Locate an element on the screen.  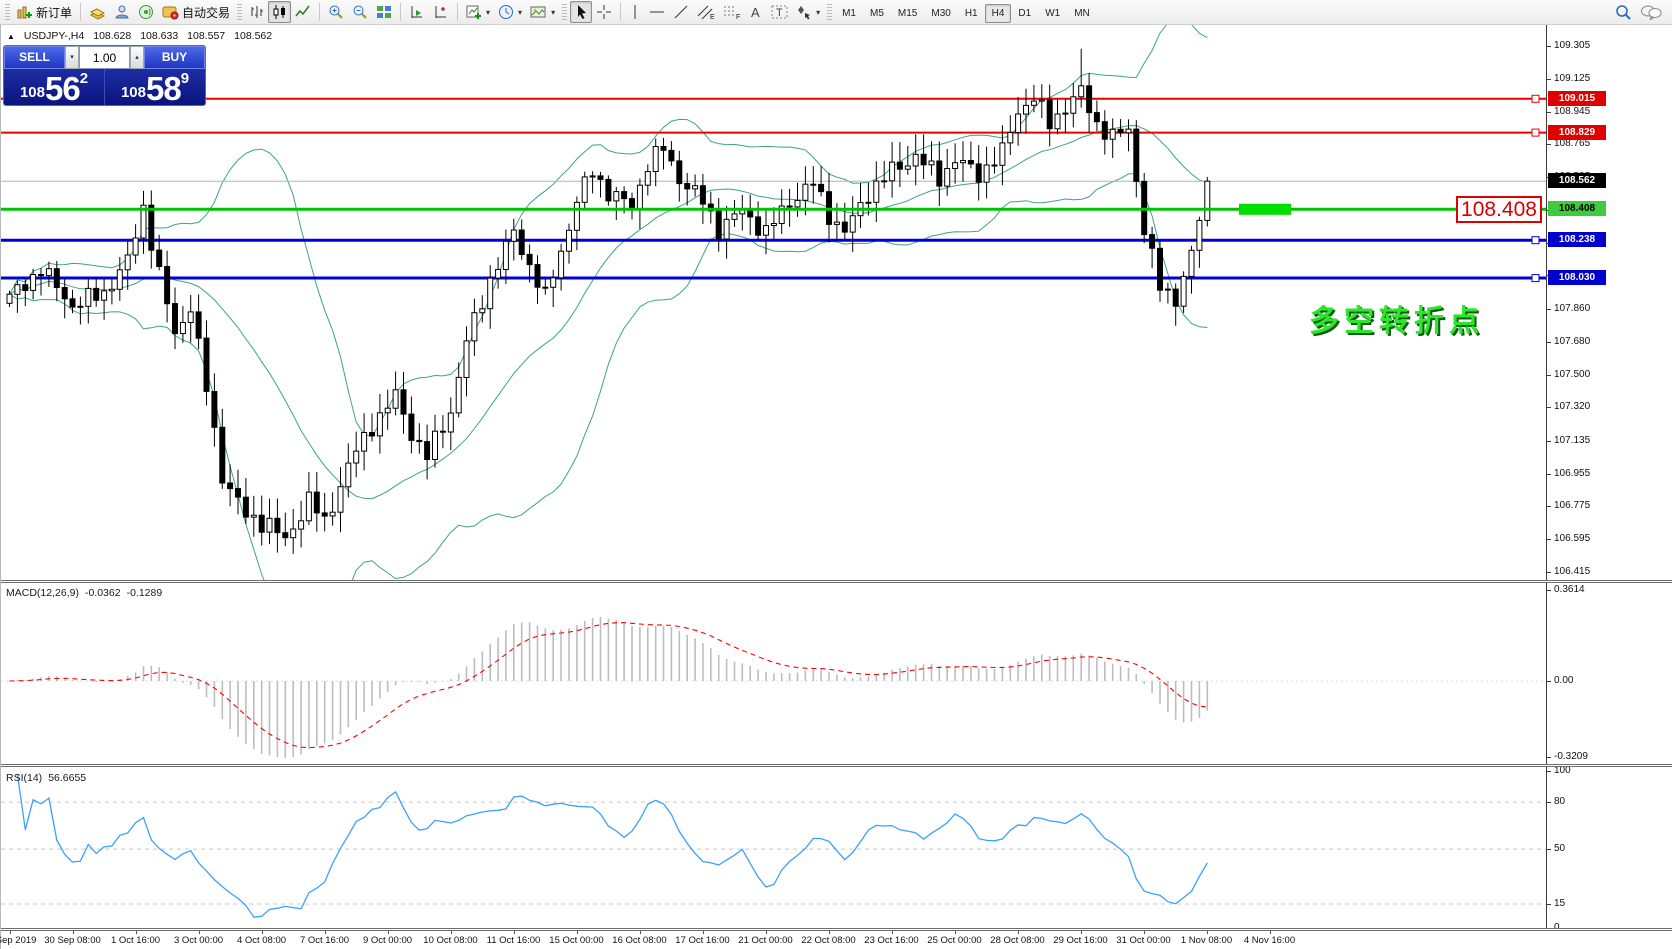
timeframe-h1: H1 is located at coordinates (971, 13).